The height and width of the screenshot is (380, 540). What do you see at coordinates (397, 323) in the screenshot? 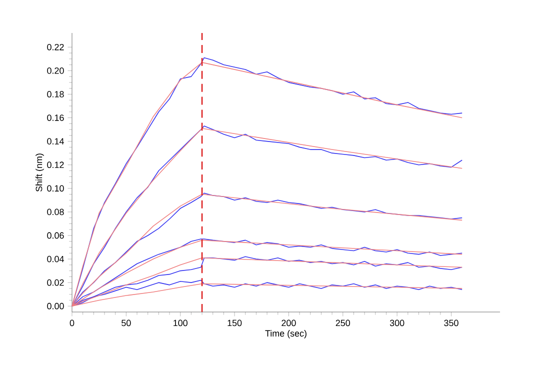
I see `x-tick-label: 300` at bounding box center [397, 323].